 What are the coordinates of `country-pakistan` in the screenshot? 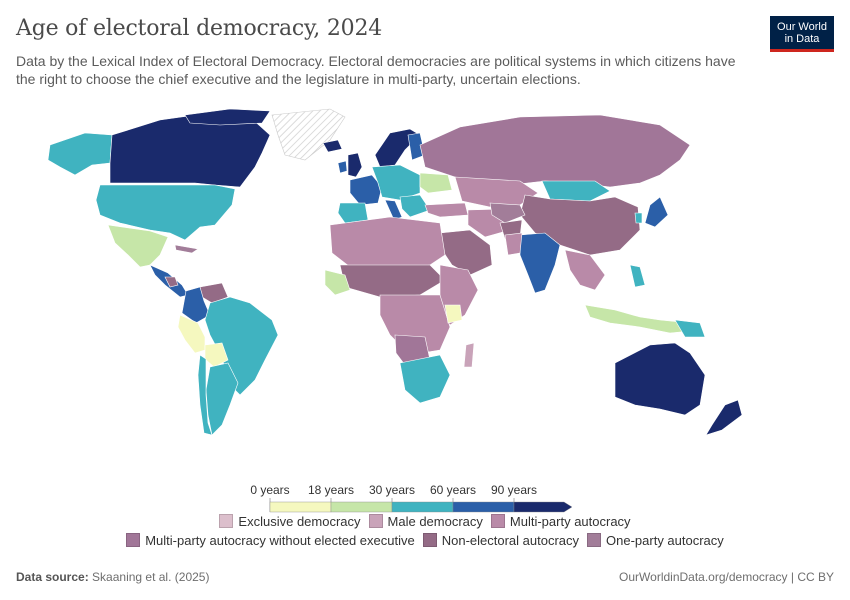 It's located at (513, 244).